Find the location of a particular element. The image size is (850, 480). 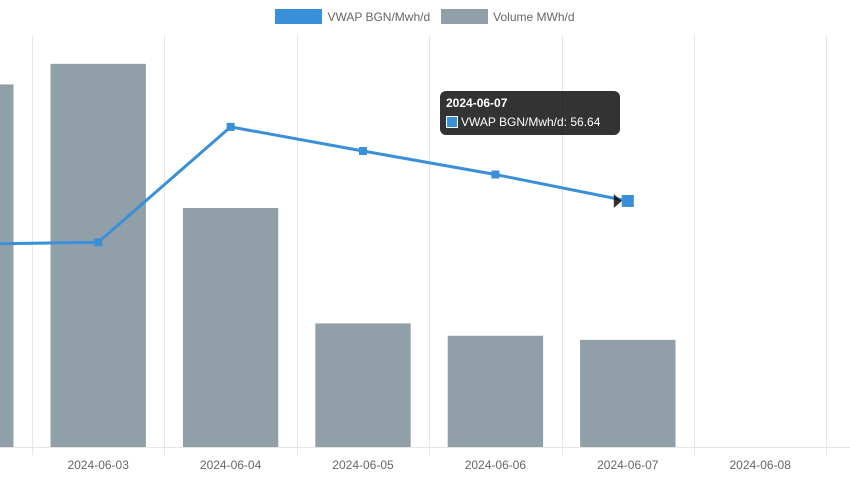

legend-item-vwap: VWAP BGN/Mwh/d is located at coordinates (352, 16).